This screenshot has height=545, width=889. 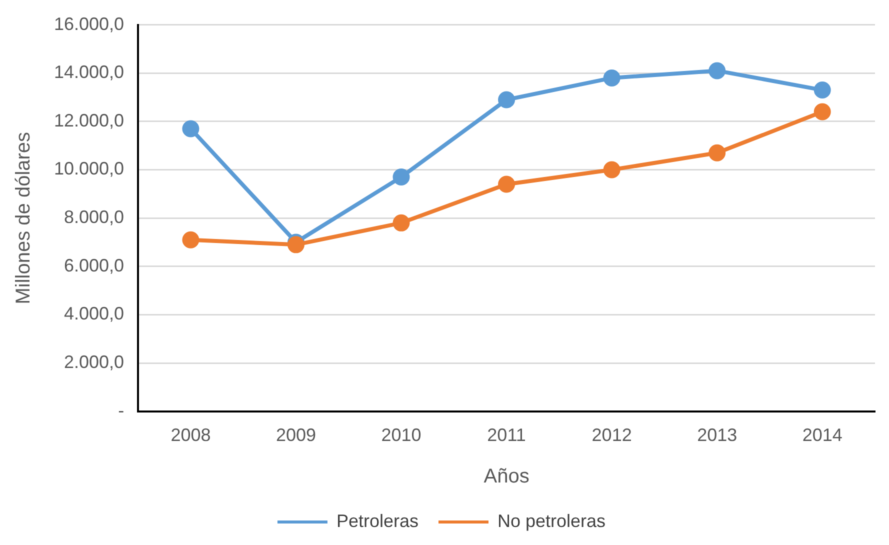 What do you see at coordinates (296, 435) in the screenshot?
I see `x-tick-label: 2009` at bounding box center [296, 435].